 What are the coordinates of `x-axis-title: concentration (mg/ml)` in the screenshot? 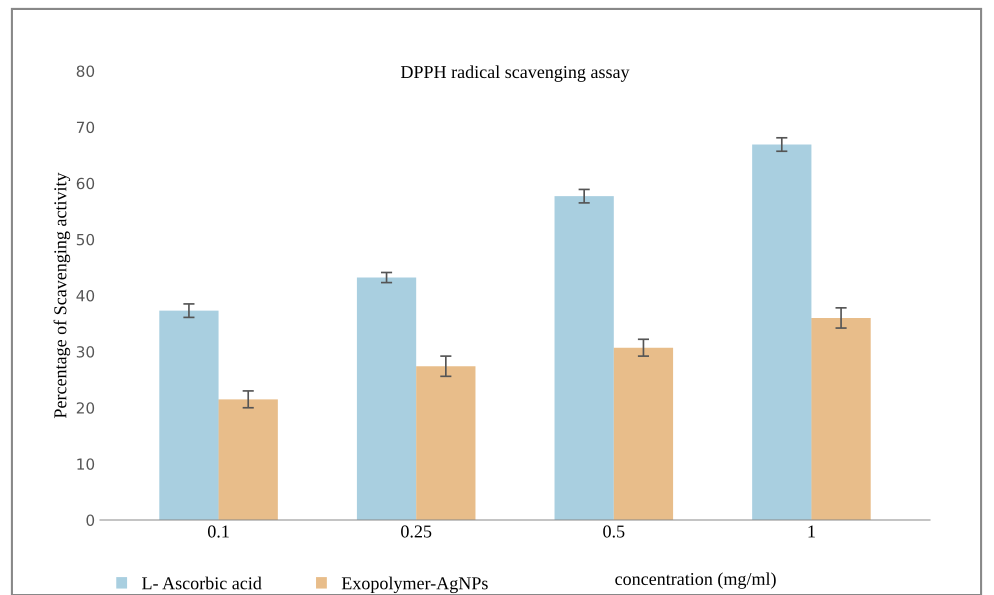 It's located at (695, 580).